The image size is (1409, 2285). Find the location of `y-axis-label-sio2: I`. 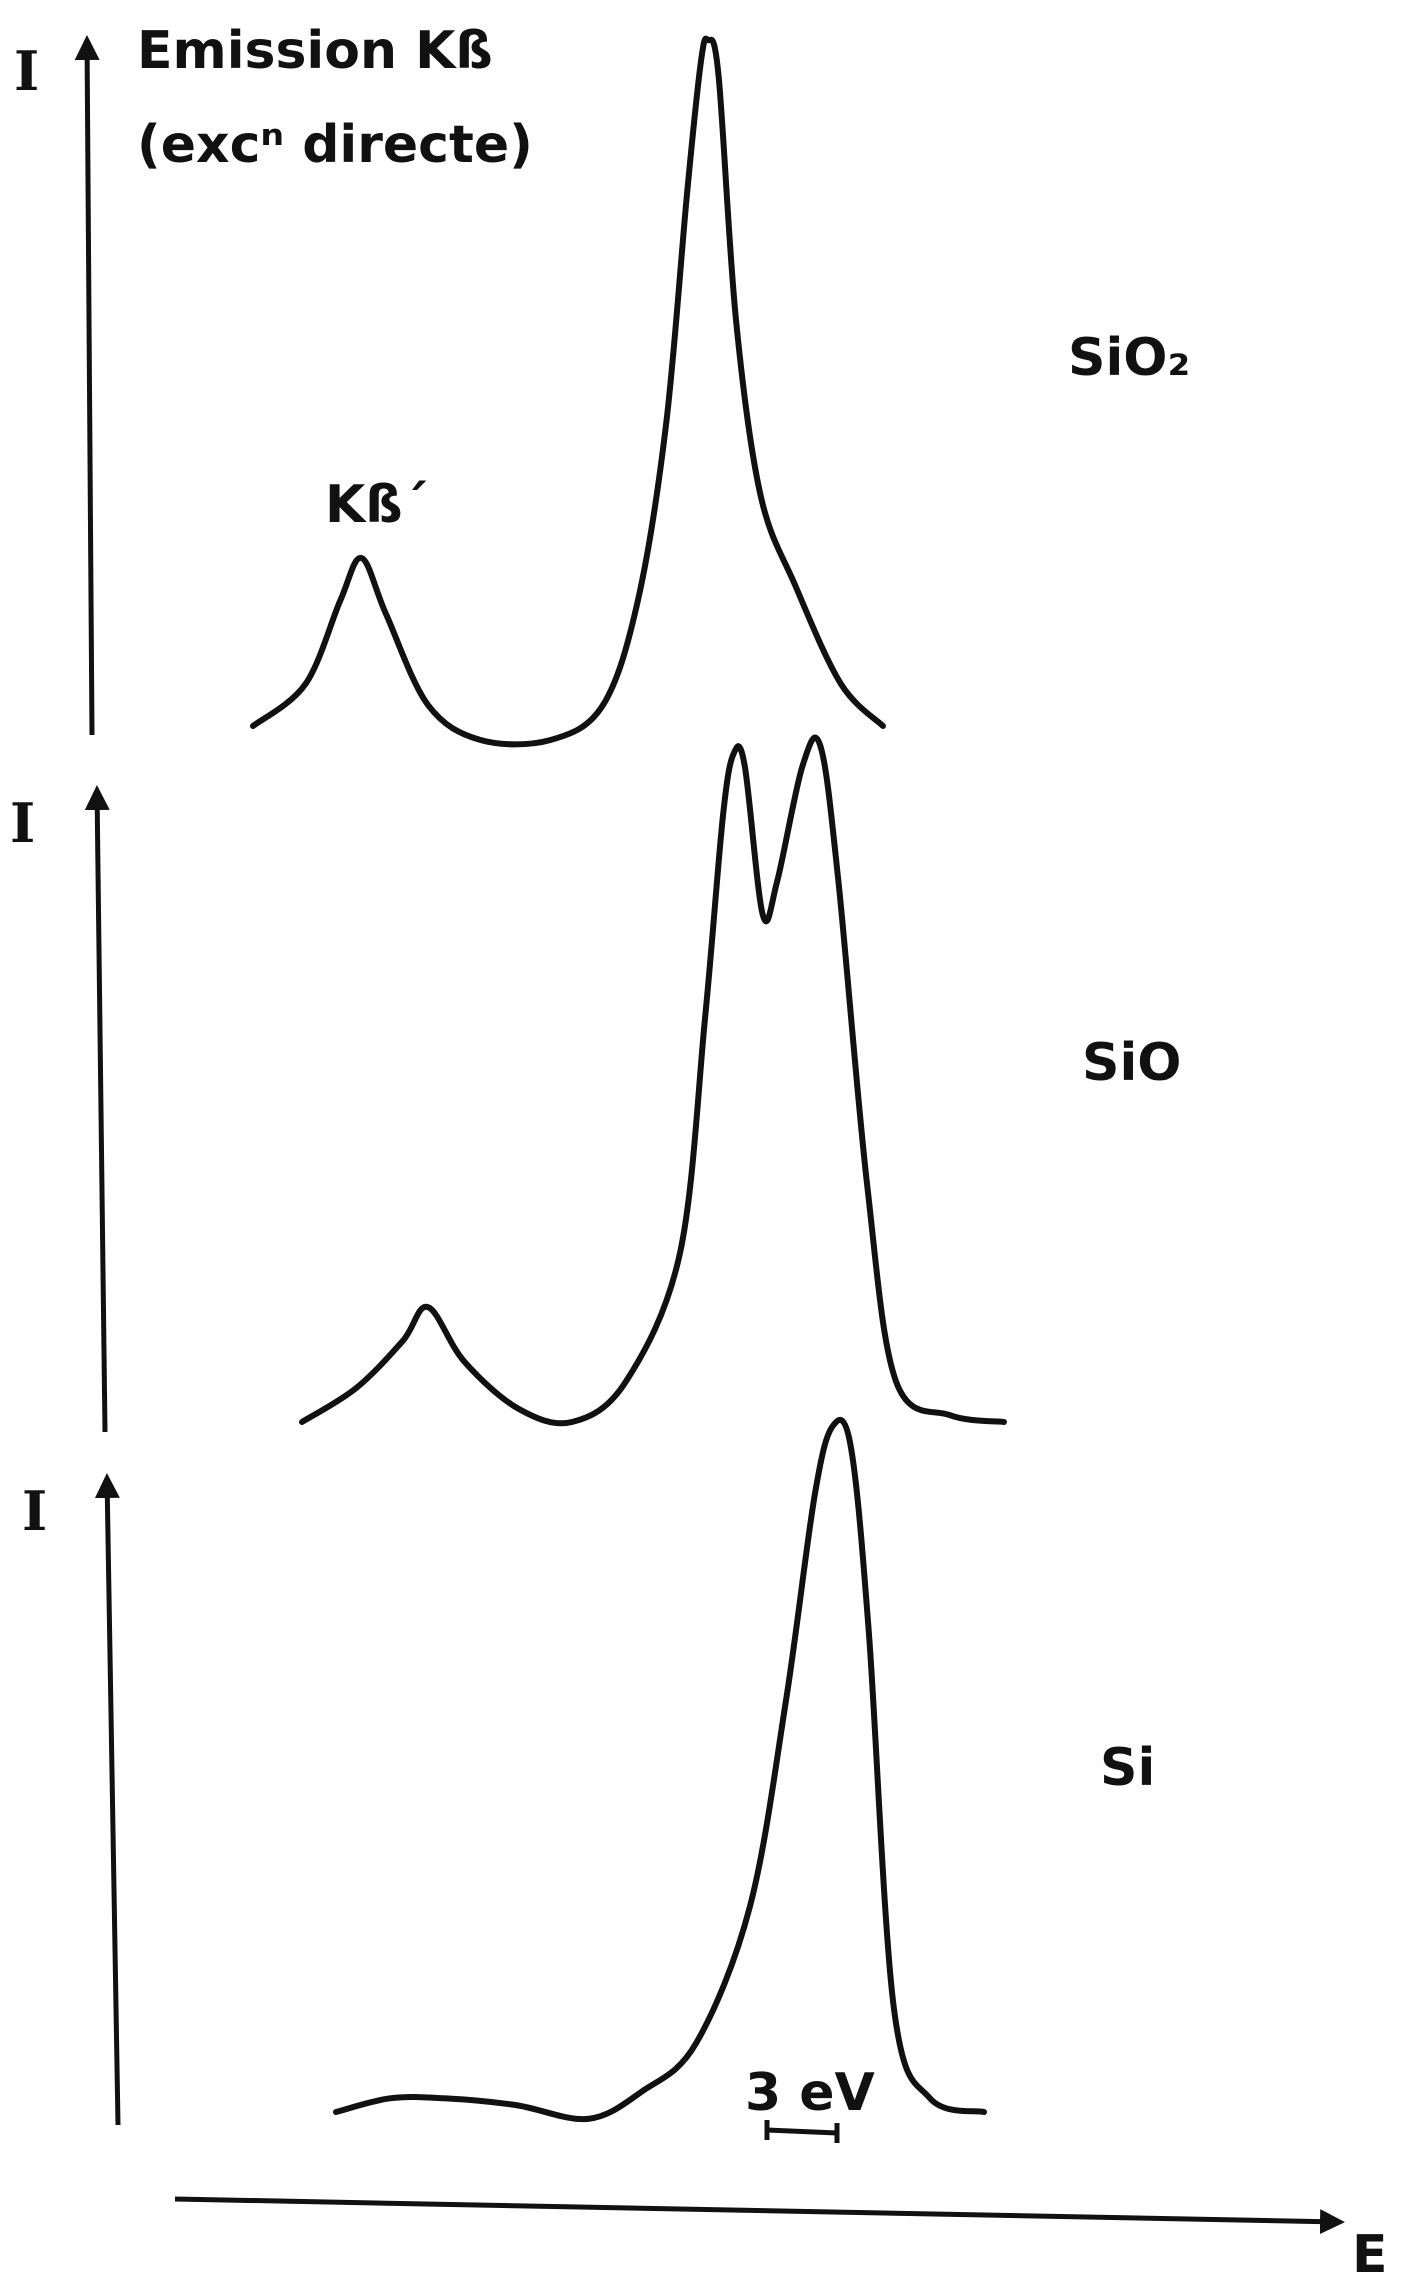

y-axis-label-sio2: I is located at coordinates (26, 71).